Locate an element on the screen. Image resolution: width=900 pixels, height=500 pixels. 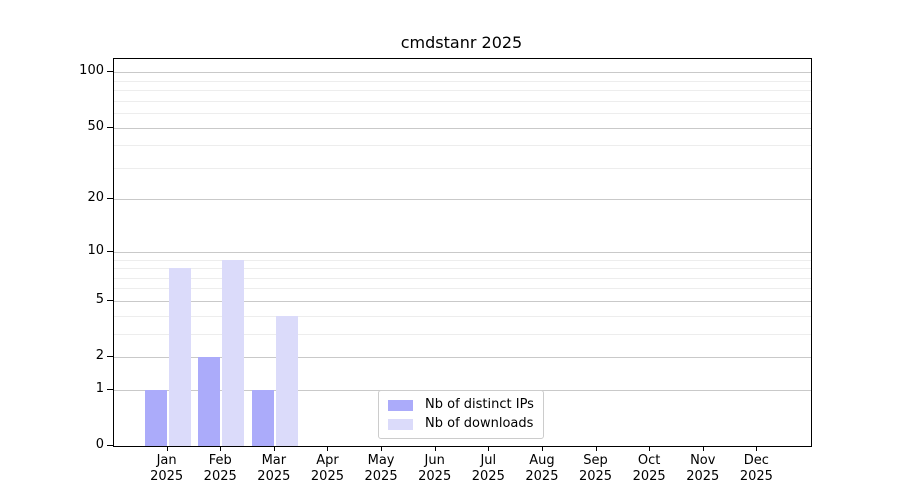
y-tick-label-100: 100 is located at coordinates (91, 71).